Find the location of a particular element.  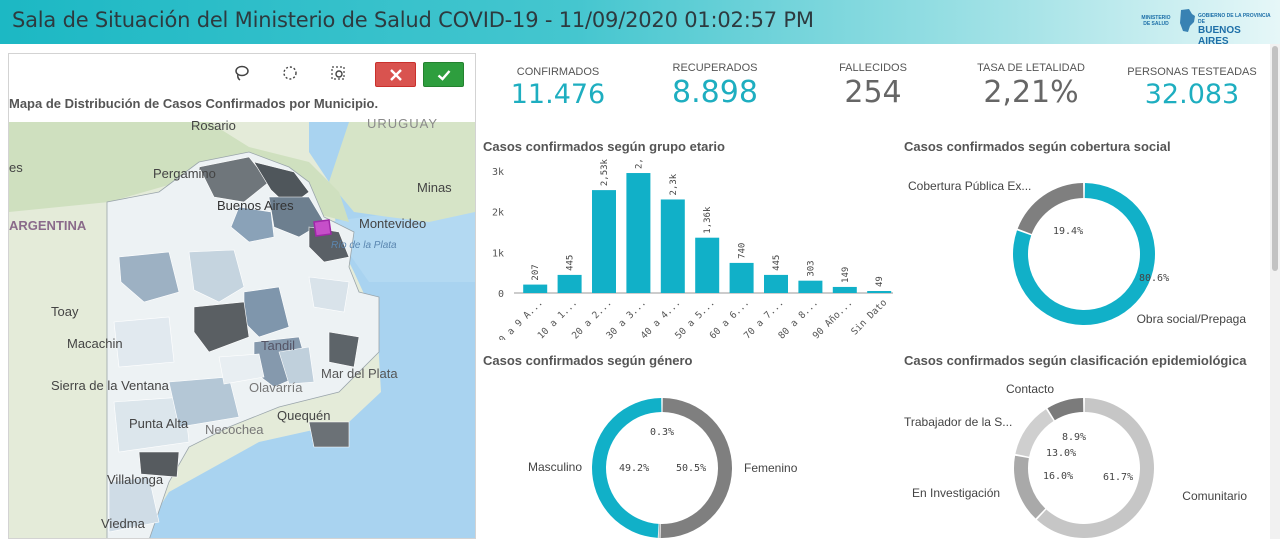

kpi-recuperados-label: RECUPERADOS is located at coordinates (715, 68).